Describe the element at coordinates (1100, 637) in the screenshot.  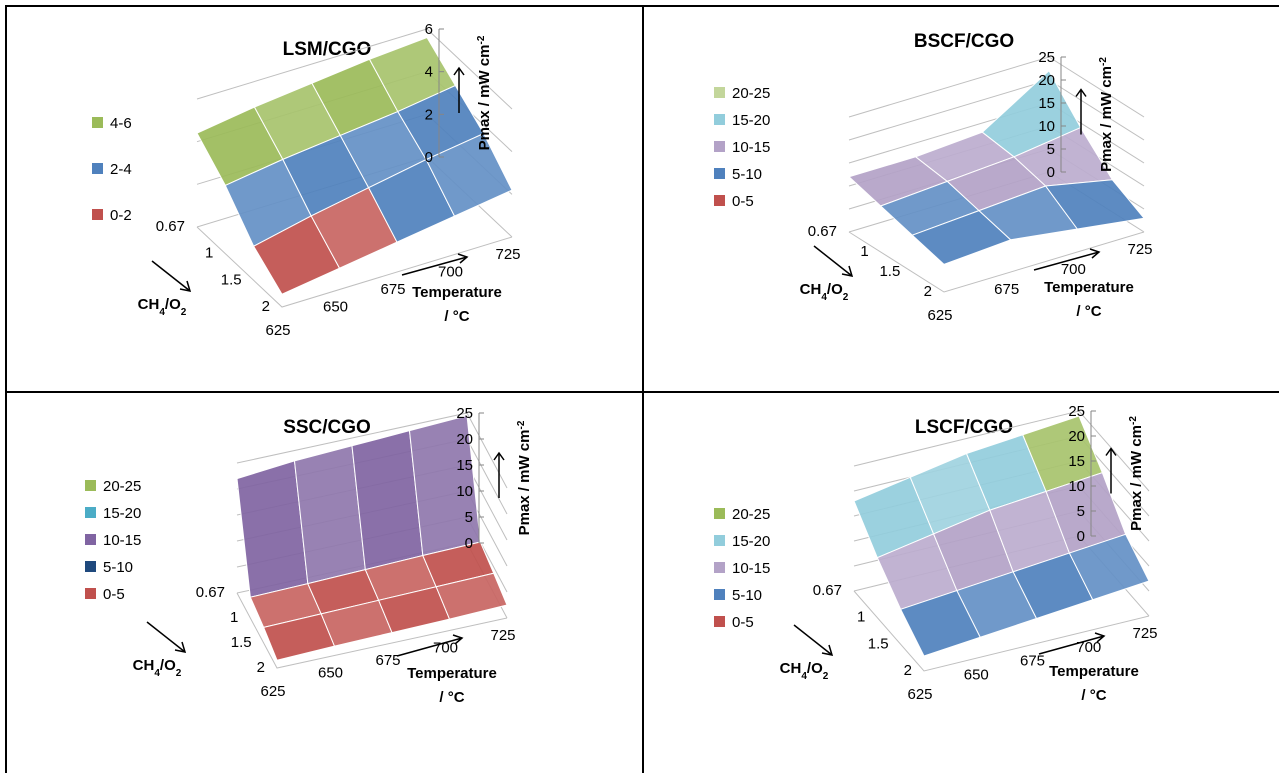
I see `x-arrow-head` at that location.